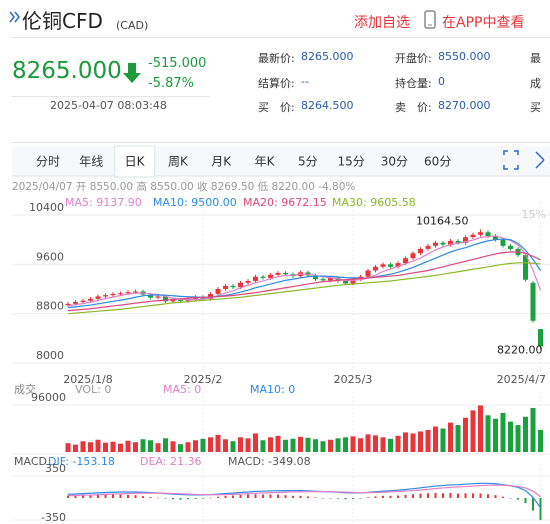  I want to click on tab: 15分, so click(350, 162).